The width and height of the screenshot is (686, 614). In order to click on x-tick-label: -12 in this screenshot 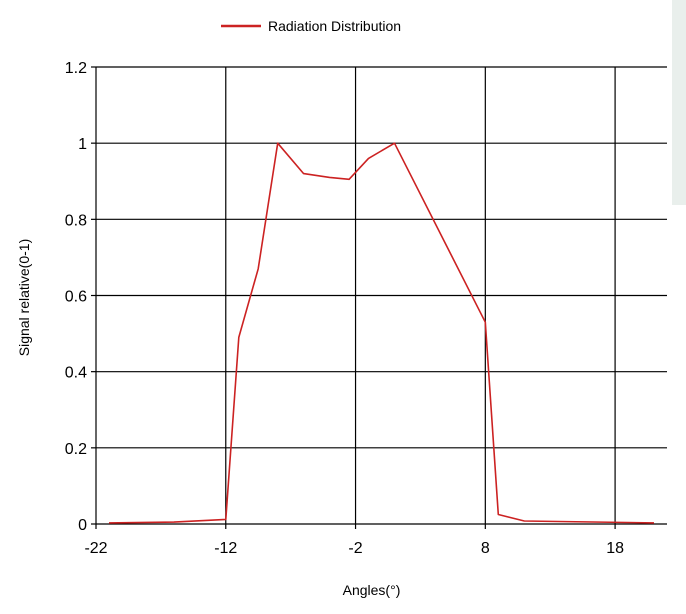, I will do `click(225, 548)`.